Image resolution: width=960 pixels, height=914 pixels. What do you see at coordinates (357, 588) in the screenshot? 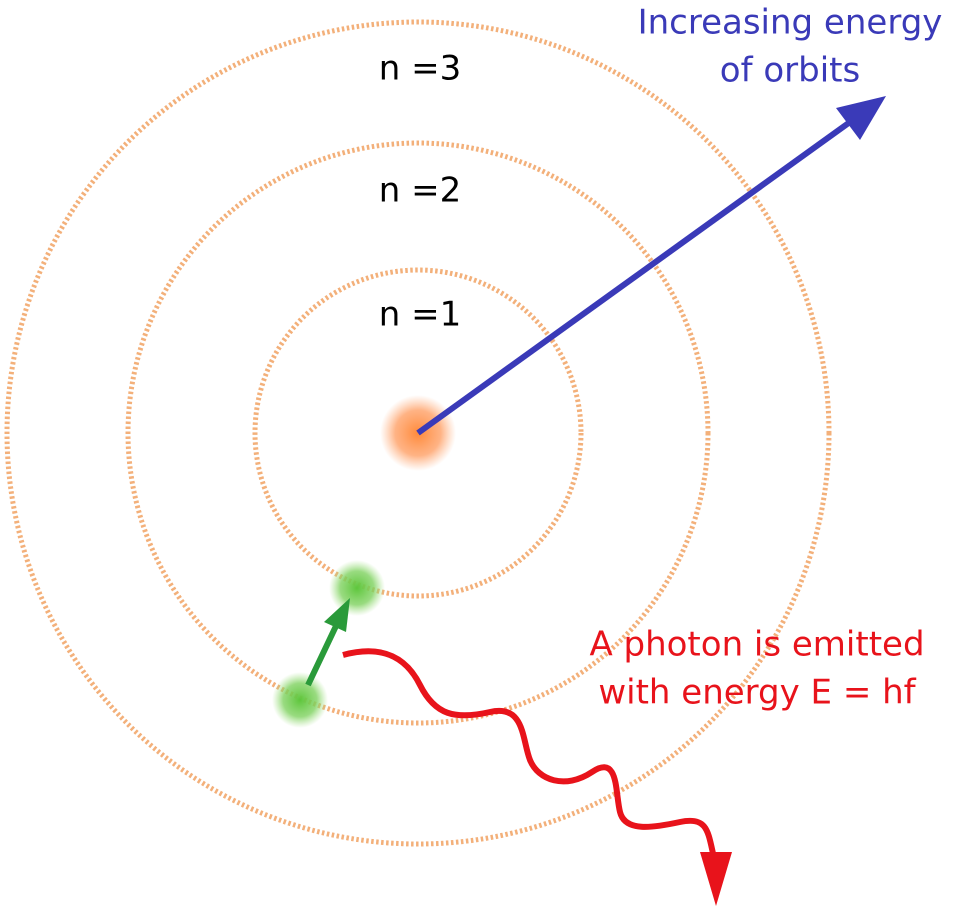
I see `electron-final` at bounding box center [357, 588].